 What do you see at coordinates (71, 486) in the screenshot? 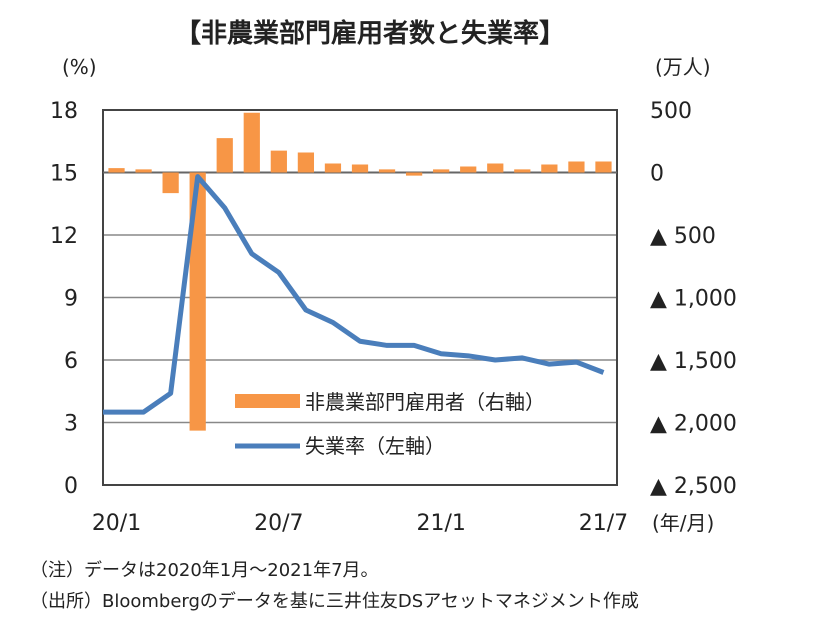
I see `left-tick-label: 0` at bounding box center [71, 486].